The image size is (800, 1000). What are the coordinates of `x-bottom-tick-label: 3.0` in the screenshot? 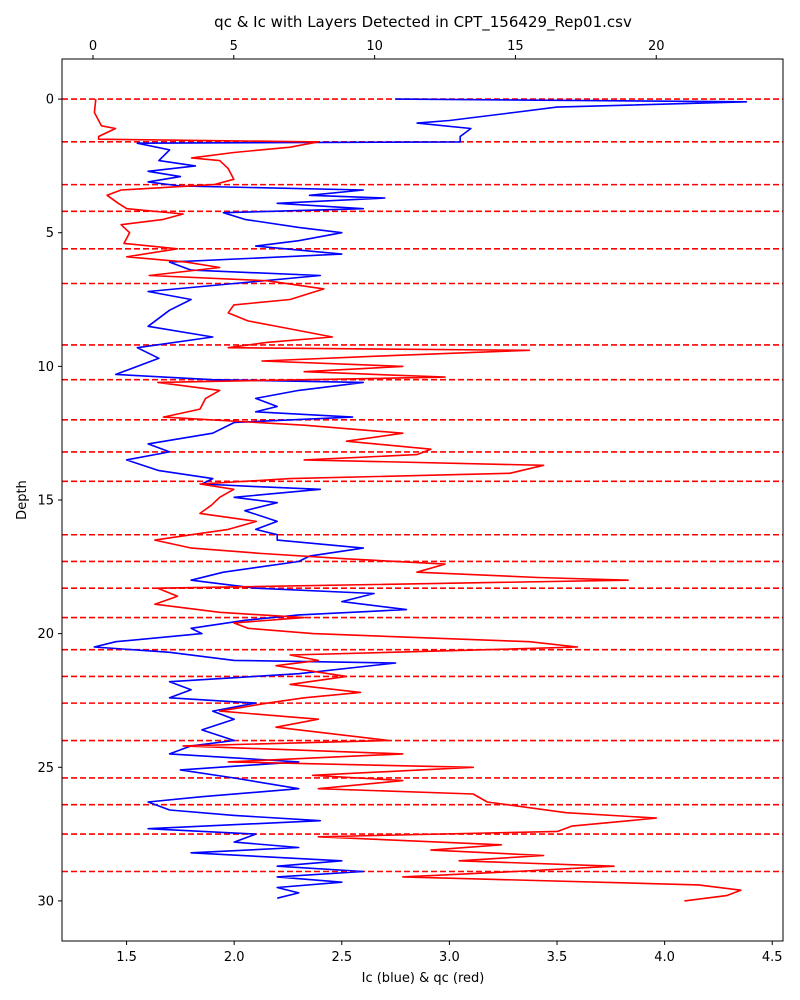 It's located at (449, 957).